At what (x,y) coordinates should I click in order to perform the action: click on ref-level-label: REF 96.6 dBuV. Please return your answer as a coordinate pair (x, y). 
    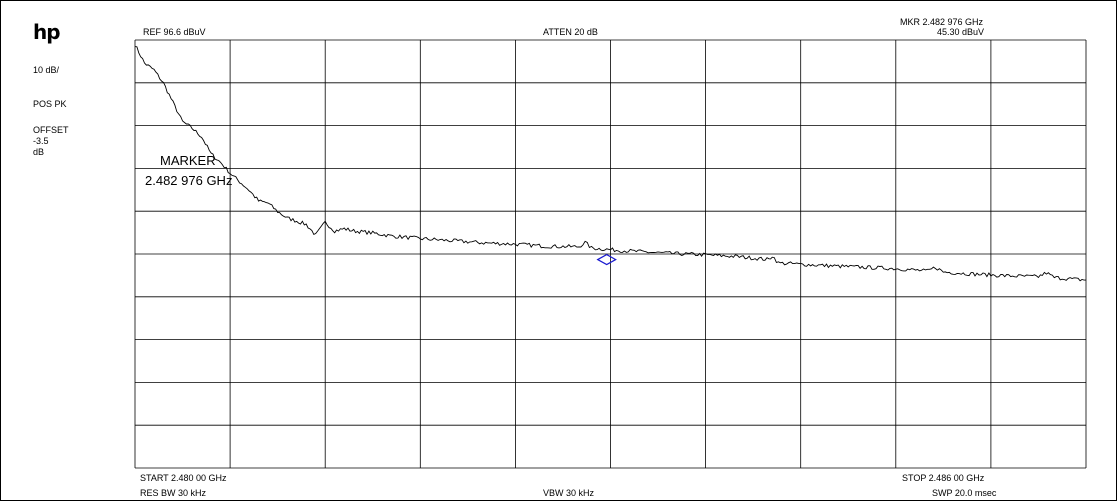
    Looking at the image, I should click on (174, 32).